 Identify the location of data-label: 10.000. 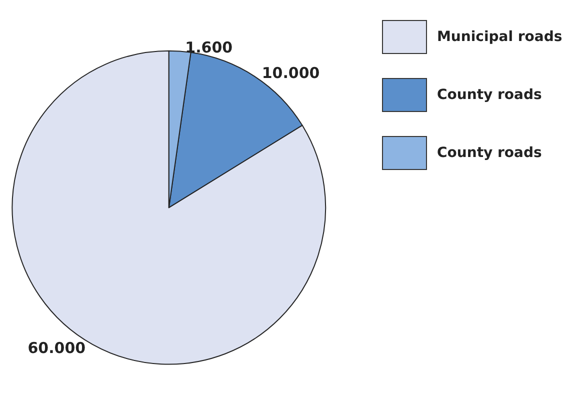
(291, 73).